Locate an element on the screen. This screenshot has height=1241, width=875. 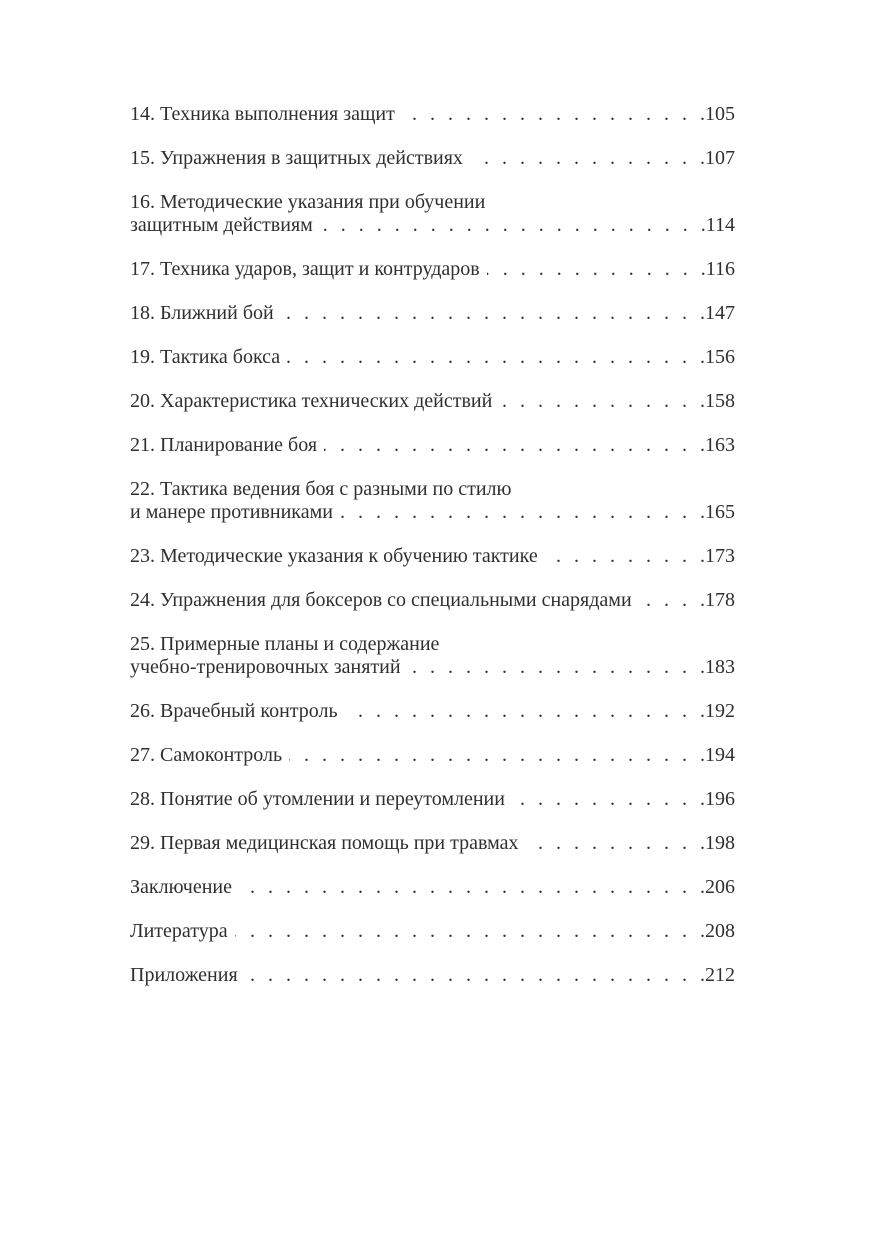
toc-page-number: 147 is located at coordinates (720, 313).